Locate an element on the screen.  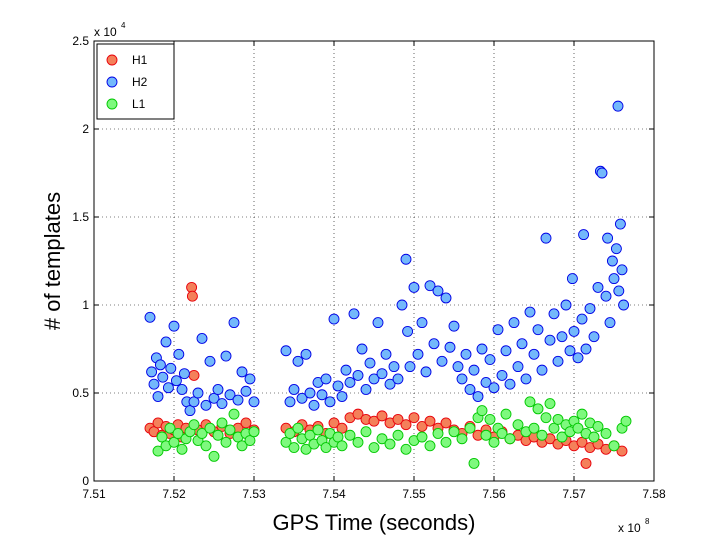
y-tick-label: 0.5 is located at coordinates (80, 393).